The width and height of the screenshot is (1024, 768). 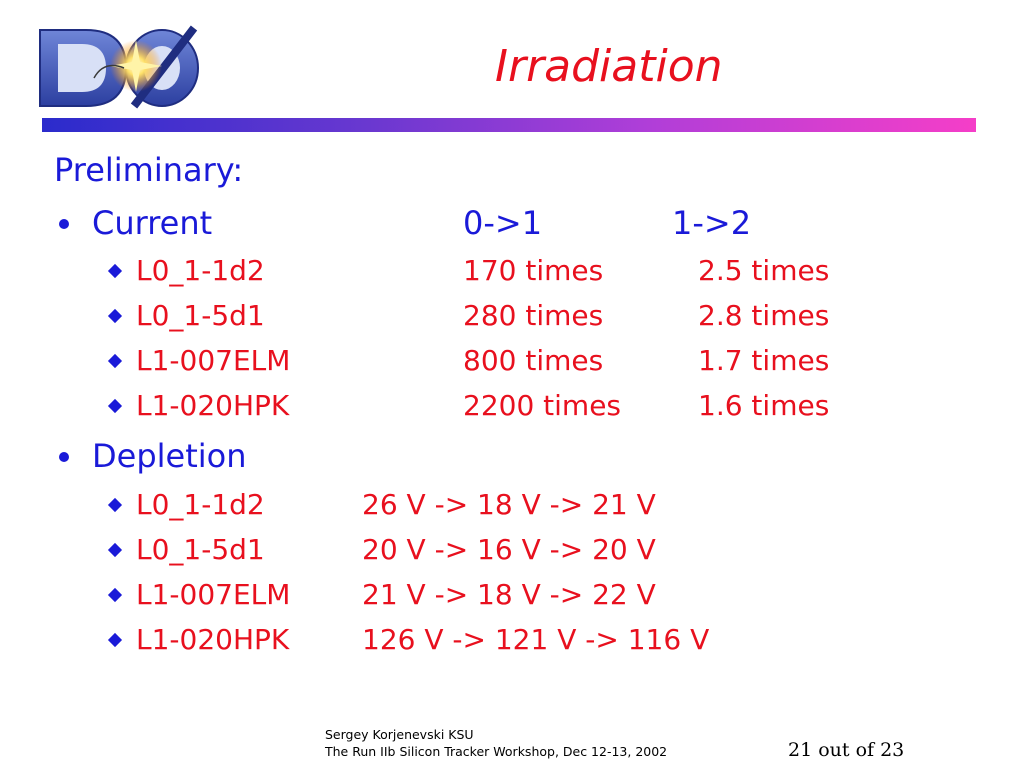 What do you see at coordinates (200, 315) in the screenshot?
I see `current-row-name: L0_1-5d1` at bounding box center [200, 315].